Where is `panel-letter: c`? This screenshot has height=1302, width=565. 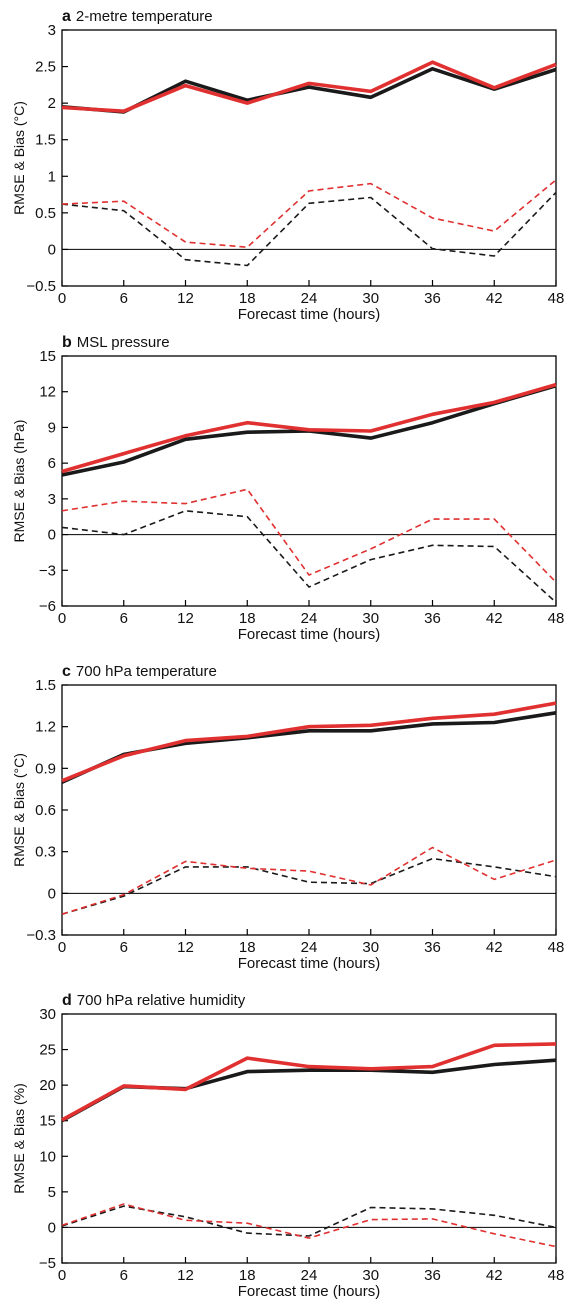
panel-letter: c is located at coordinates (66, 671).